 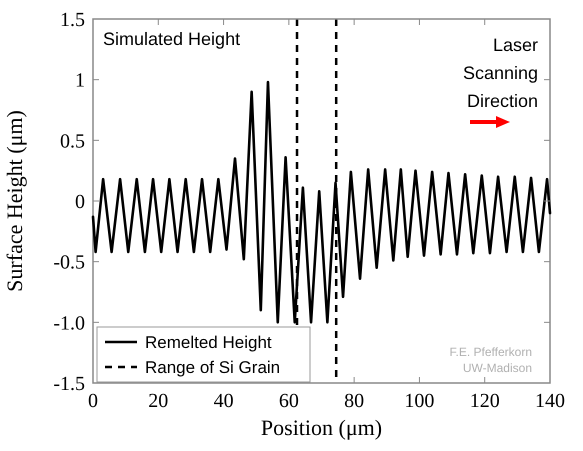 I want to click on ref-line-label: Range of Si Grain, so click(x=212, y=367).